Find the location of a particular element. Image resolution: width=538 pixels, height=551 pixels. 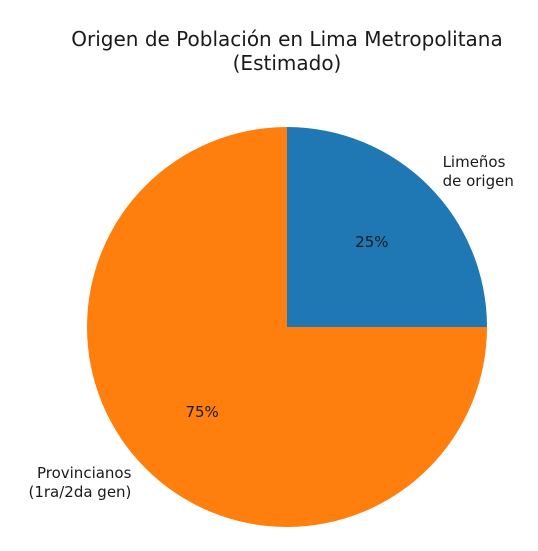

pie-slice-category-label-0: Limeños de origen is located at coordinates (478, 171).